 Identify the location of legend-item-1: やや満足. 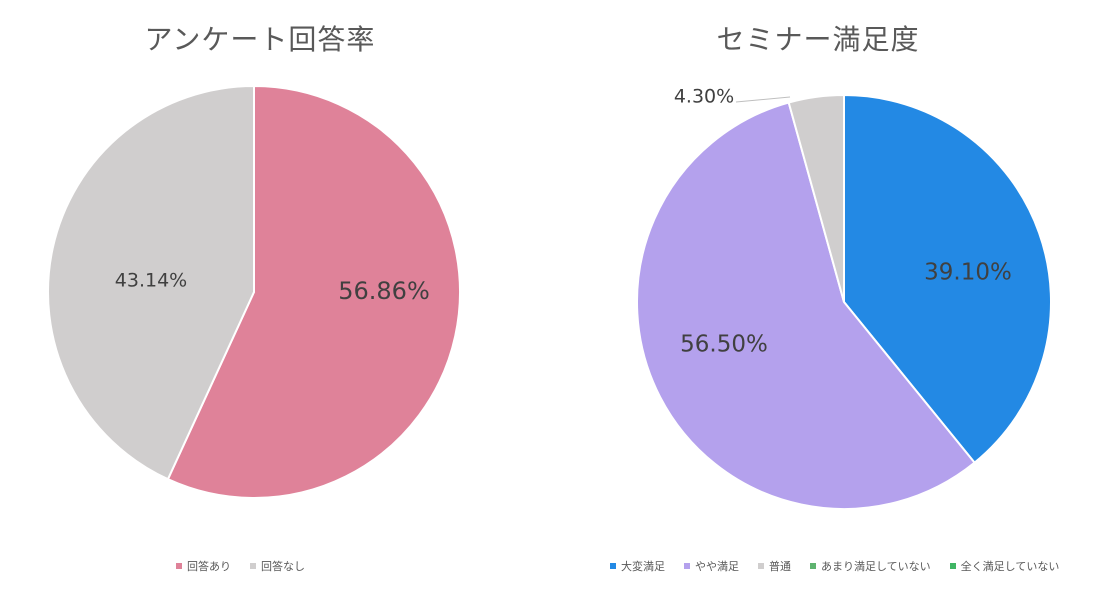
(711, 566).